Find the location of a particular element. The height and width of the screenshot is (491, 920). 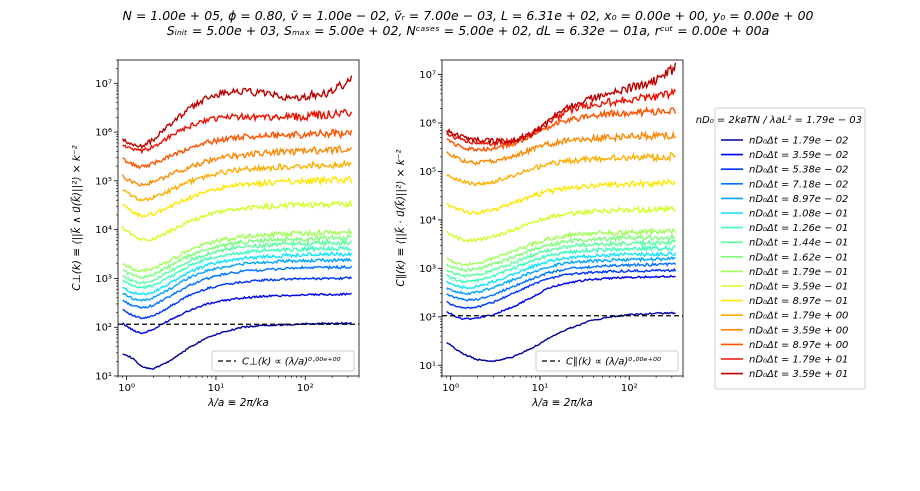

legend-entry-label-5: nD₀Δt = 8.97e − 02 is located at coordinates (798, 199).